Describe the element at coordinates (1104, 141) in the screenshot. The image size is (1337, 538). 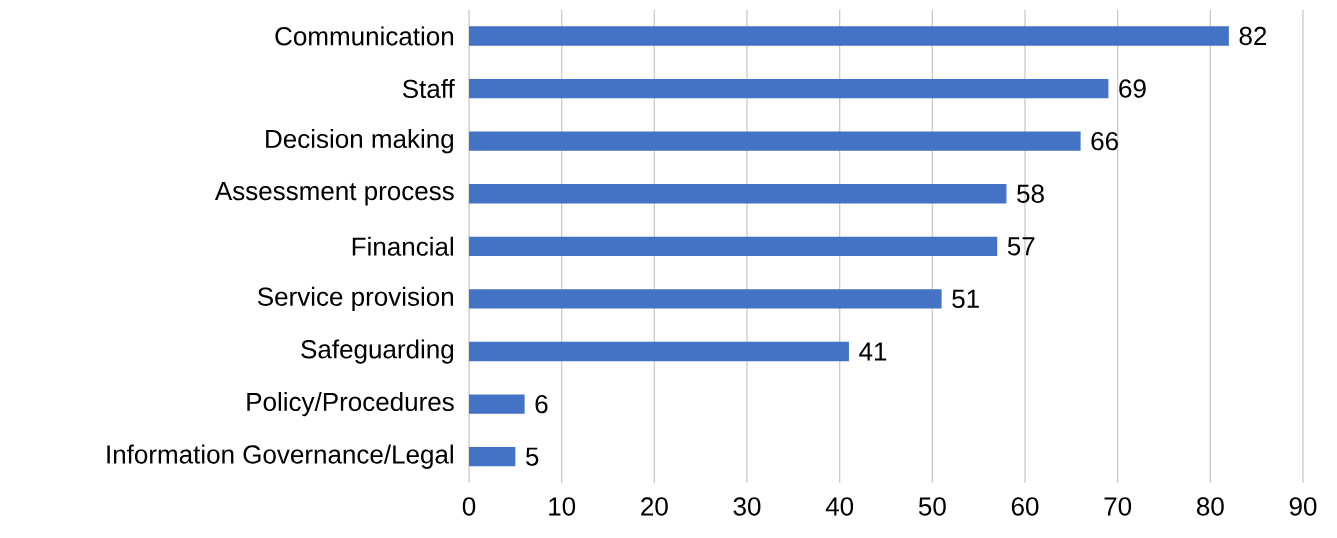
I see `data-label: 66` at that location.